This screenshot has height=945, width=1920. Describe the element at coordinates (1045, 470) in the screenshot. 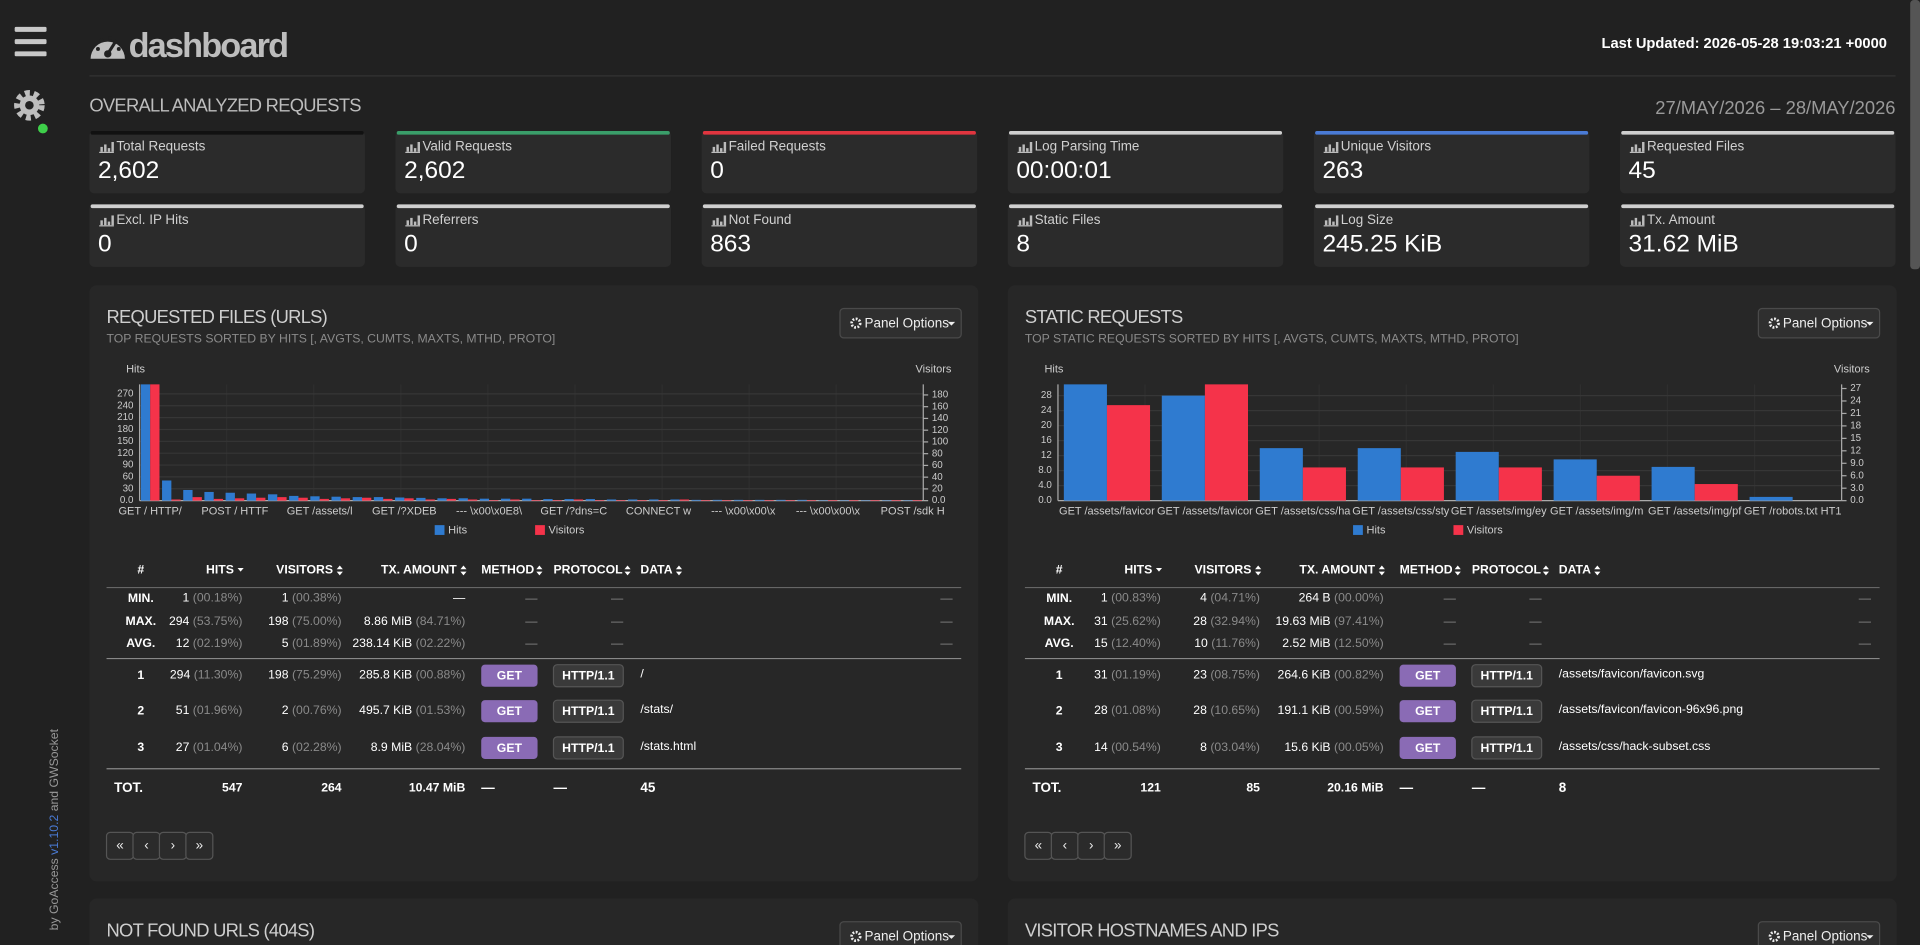

I see `y-tick-label: 8.0` at that location.